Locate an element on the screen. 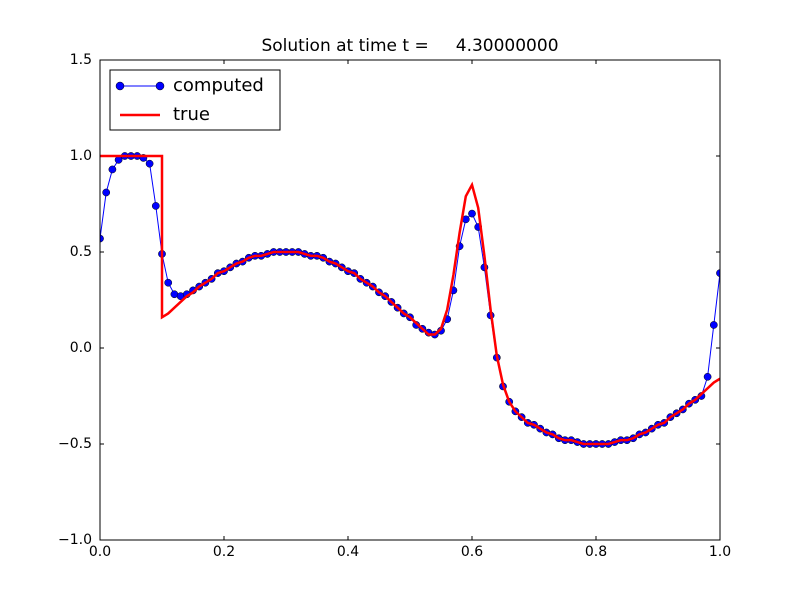  y-tick-label: −1.0 is located at coordinates (75, 540).